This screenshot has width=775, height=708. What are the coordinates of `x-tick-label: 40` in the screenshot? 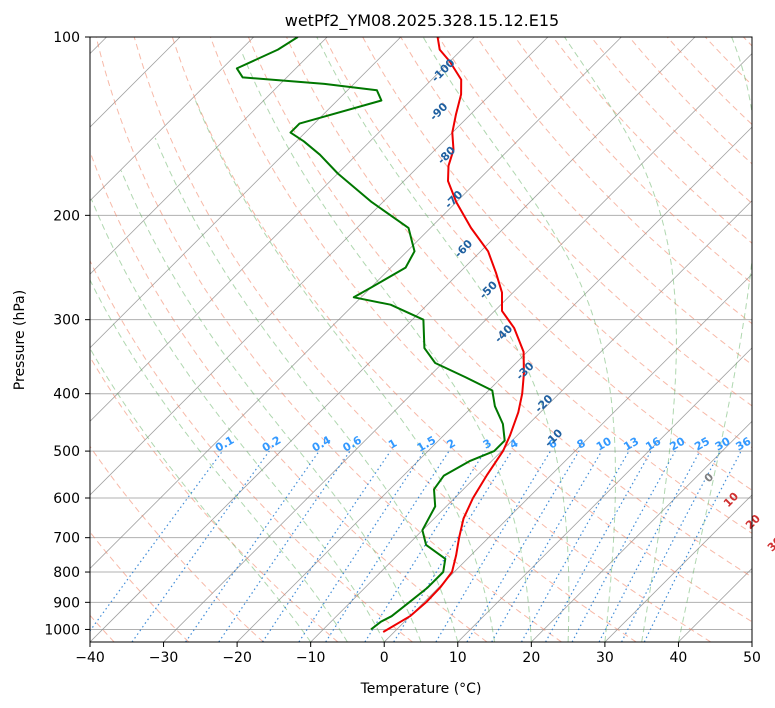 It's located at (679, 658).